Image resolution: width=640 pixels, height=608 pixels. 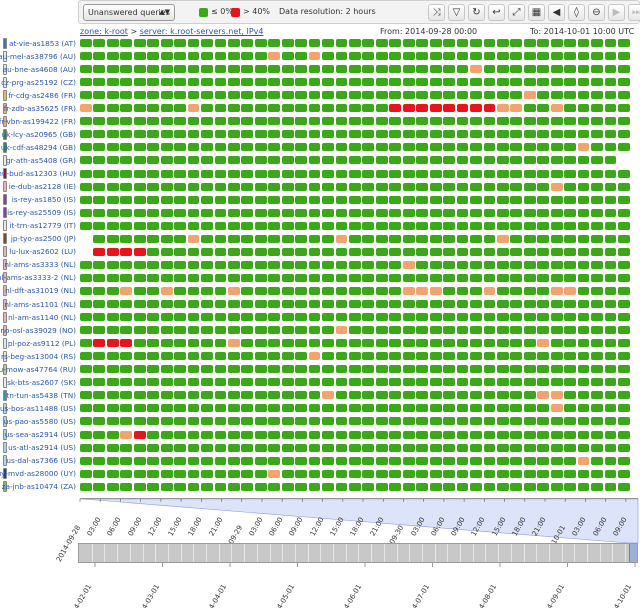 I want to click on probe-name: no-osl-as39029 (NO), so click(x=38, y=330).